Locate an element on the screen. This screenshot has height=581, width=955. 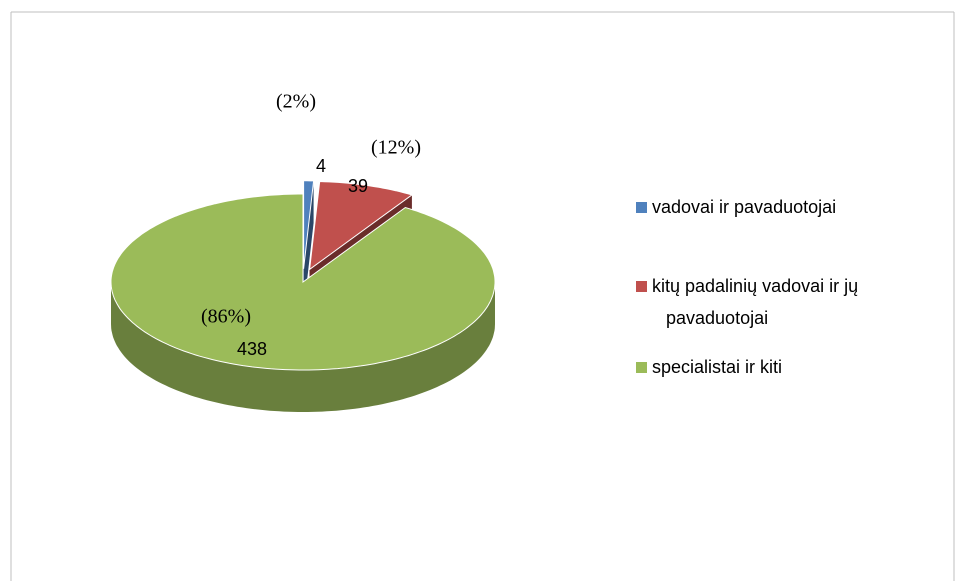
slice-cut is located at coordinates (308, 245).